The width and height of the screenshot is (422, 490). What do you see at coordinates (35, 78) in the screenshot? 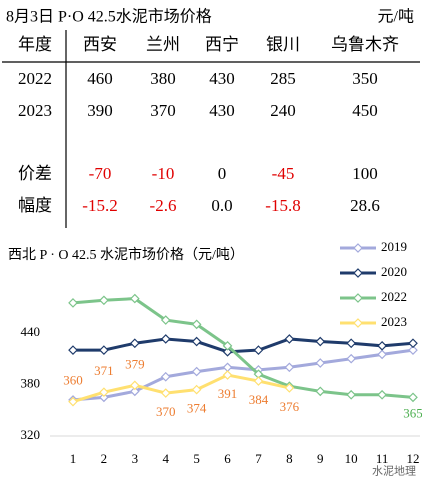
I see `table-cell: 2022` at bounding box center [35, 78].